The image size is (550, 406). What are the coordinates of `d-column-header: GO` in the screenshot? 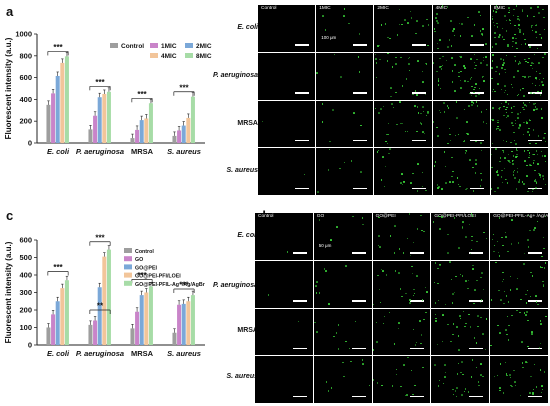 It's located at (320, 216).